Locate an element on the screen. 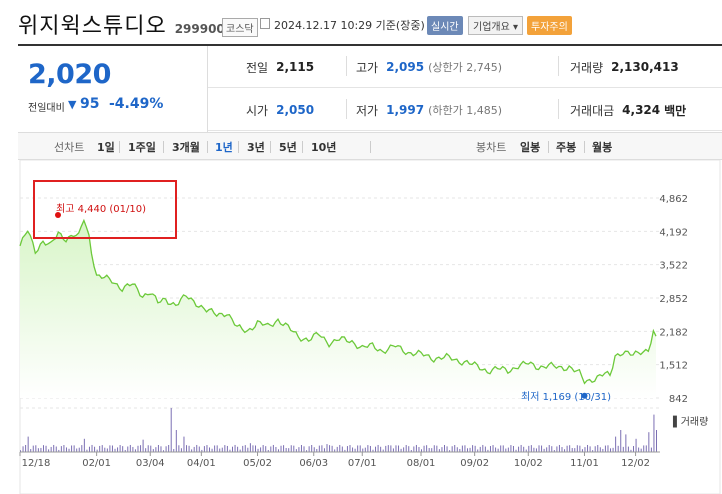 Image resolution: width=722 pixels, height=494 pixels. tab-period-1y: 1년 is located at coordinates (224, 147).